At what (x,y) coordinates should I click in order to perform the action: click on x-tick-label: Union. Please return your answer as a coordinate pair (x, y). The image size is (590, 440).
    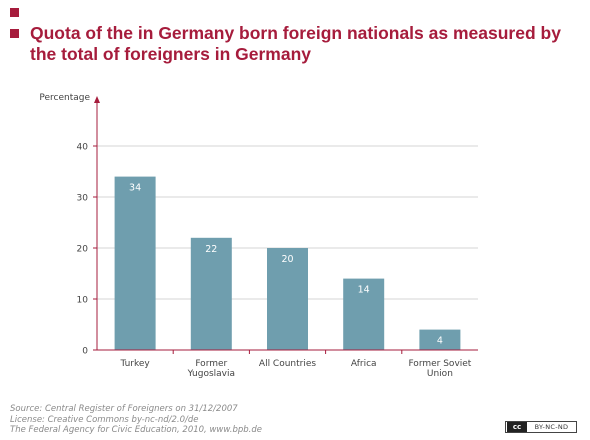
    Looking at the image, I should click on (440, 374).